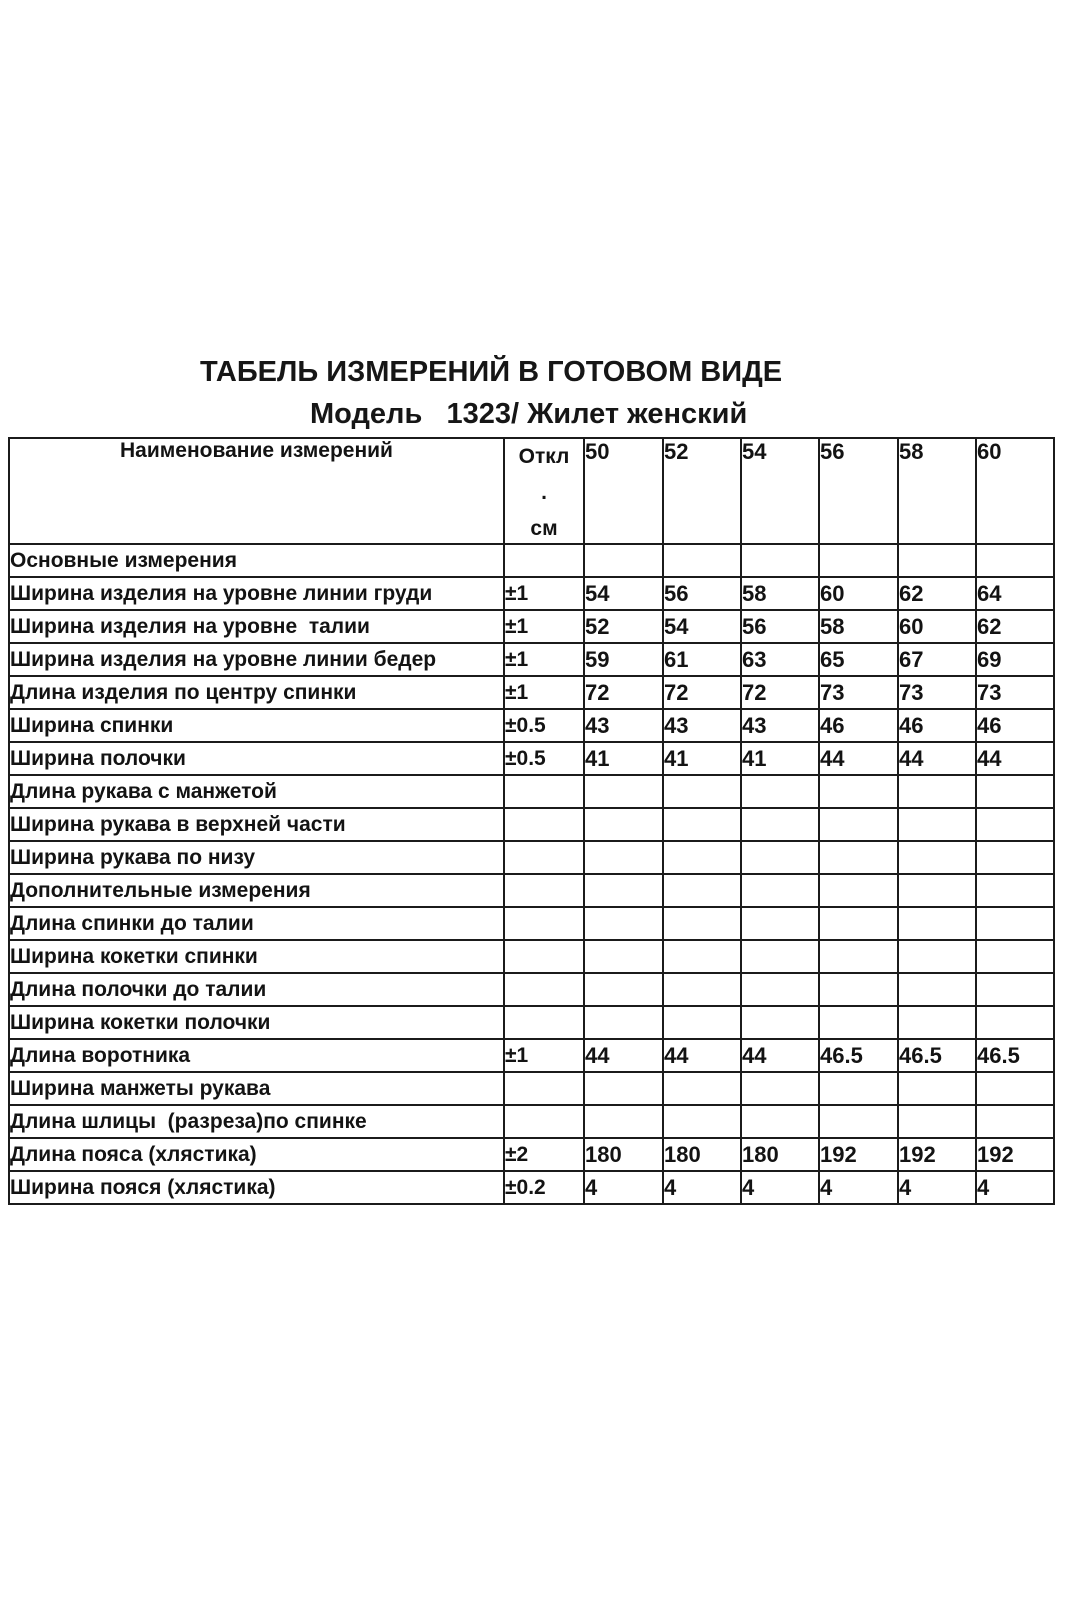 This screenshot has height=1600, width=1065. I want to click on table-row: Длина полочки до талии, so click(531, 989).